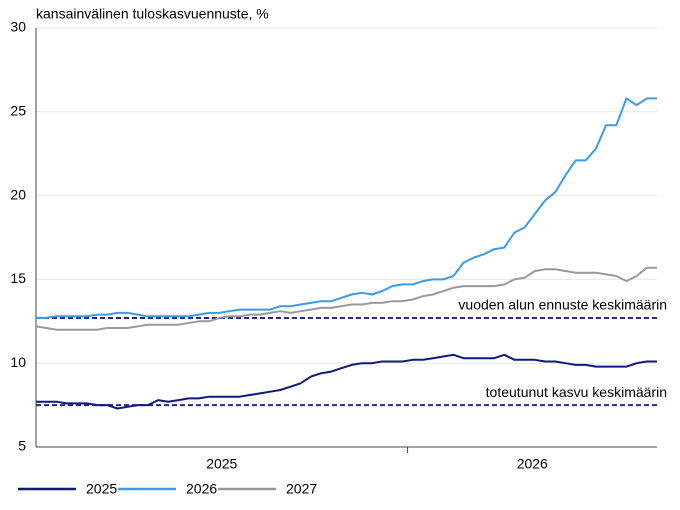 The width and height of the screenshot is (680, 510). I want to click on x-group-label: 2026, so click(532, 464).